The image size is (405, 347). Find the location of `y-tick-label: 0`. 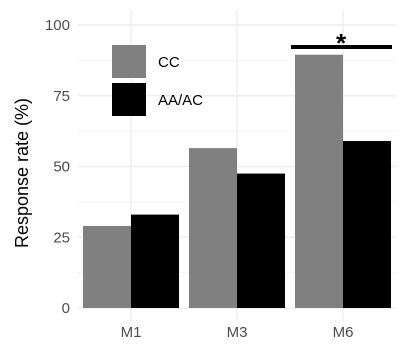

y-tick-label: 0 is located at coordinates (66, 308).